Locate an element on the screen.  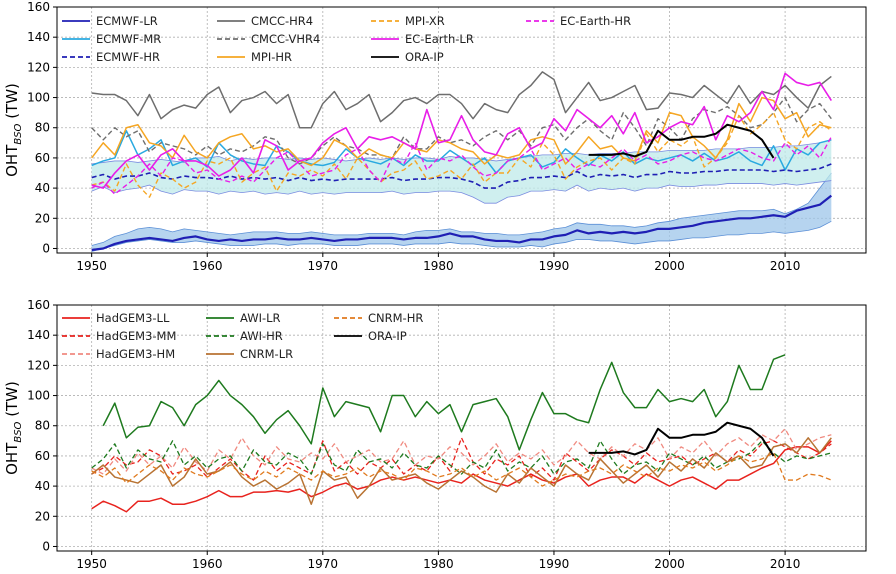
series-line-cnrm-lr is located at coordinates (461, 471).